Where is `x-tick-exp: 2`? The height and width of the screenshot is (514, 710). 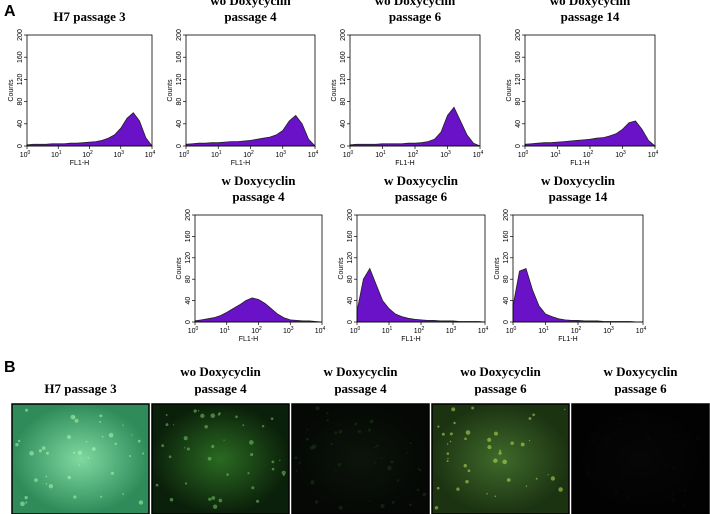
x-tick-exp: 2 is located at coordinates (592, 153).